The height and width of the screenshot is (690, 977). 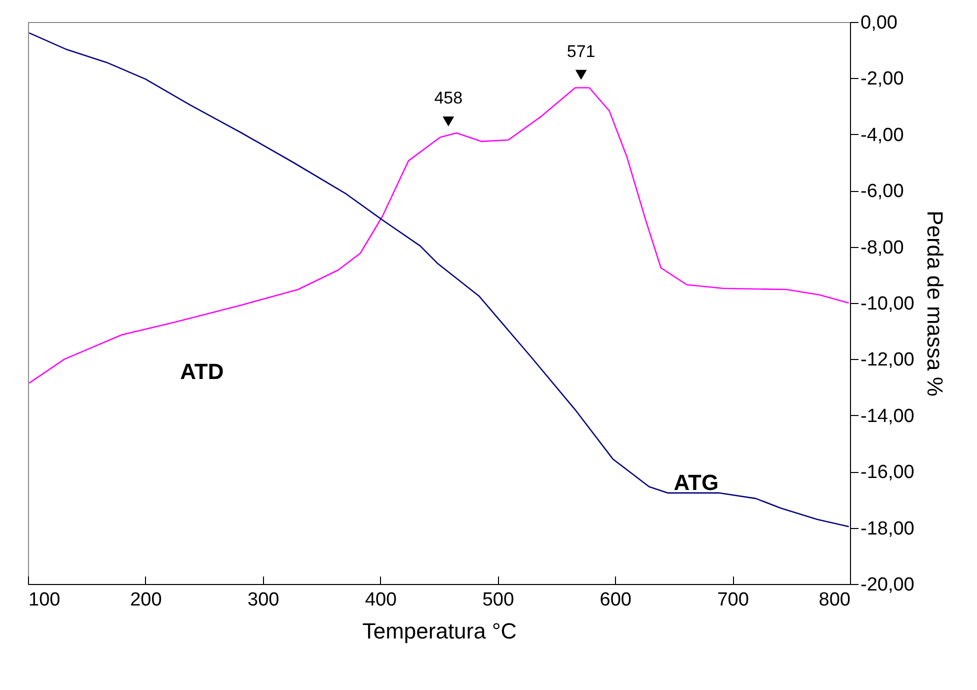 I want to click on annotation: 458, so click(x=448, y=98).